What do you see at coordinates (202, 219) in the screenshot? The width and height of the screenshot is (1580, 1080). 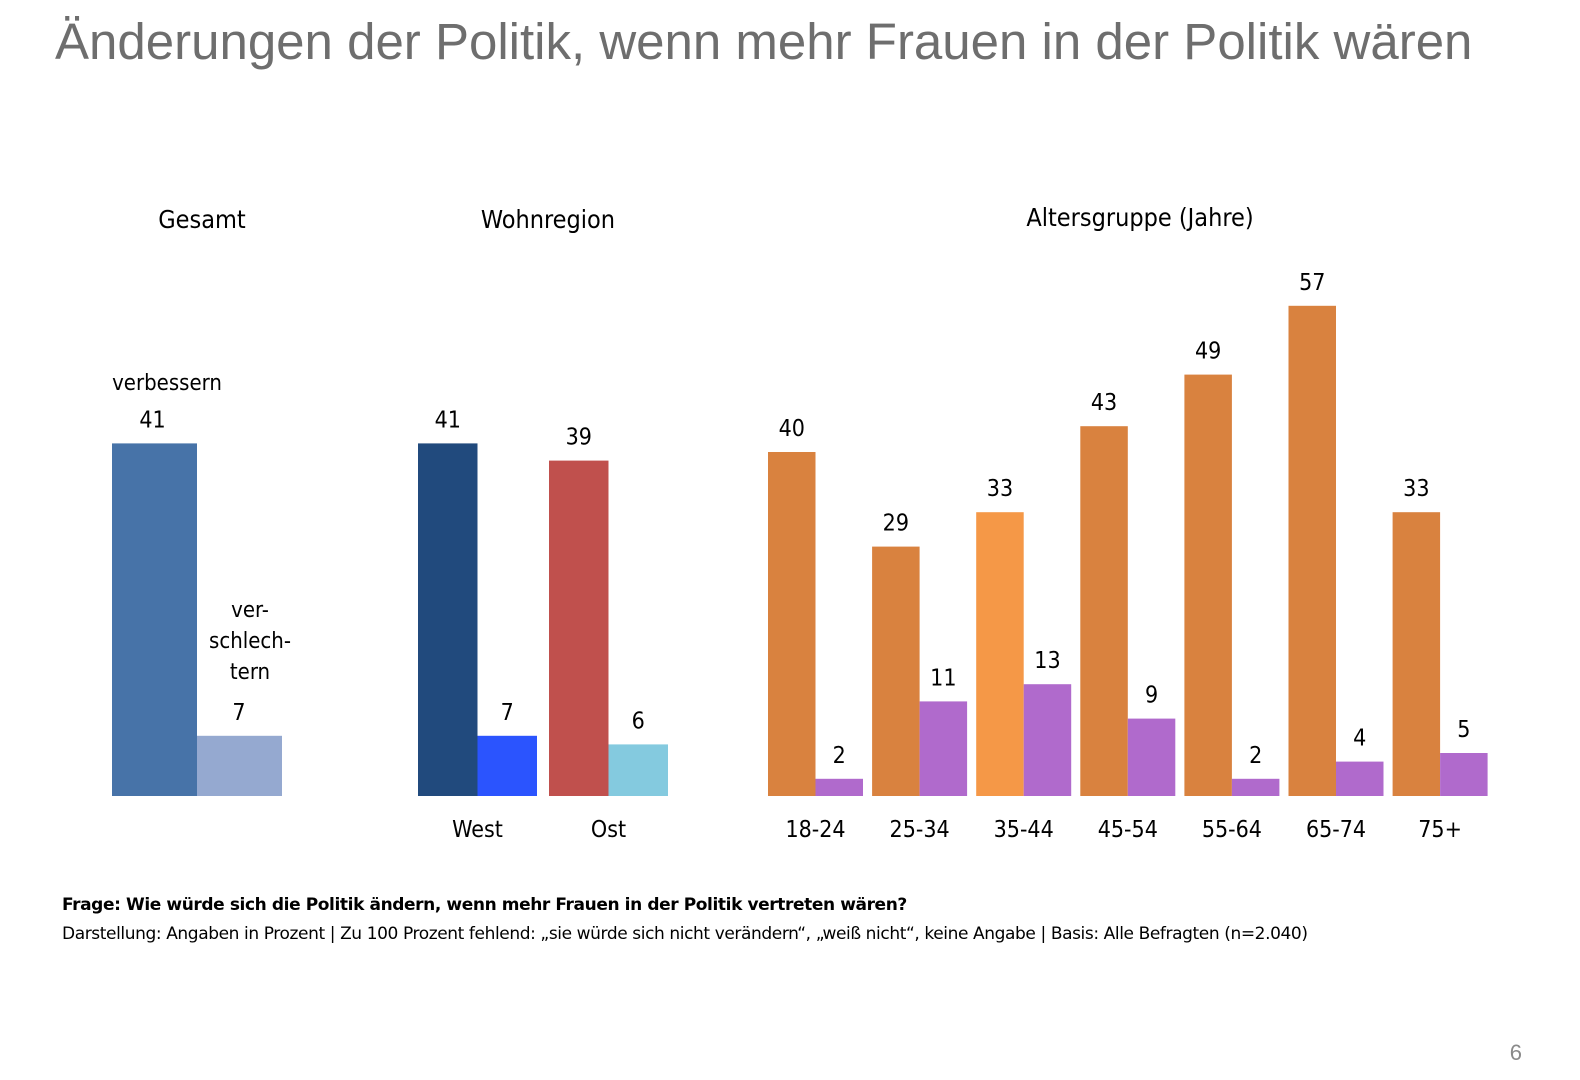 I see `panel-title-gesamt: Gesamt` at bounding box center [202, 219].